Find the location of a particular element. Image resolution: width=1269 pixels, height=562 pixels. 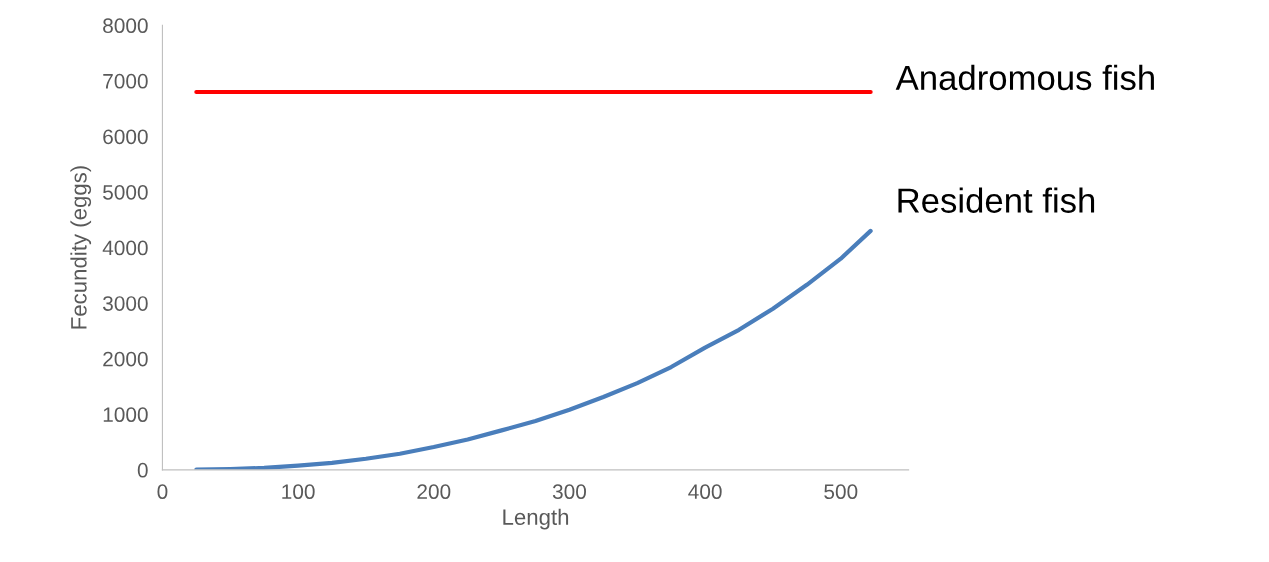

y-tick-label: 2000 is located at coordinates (125, 359).